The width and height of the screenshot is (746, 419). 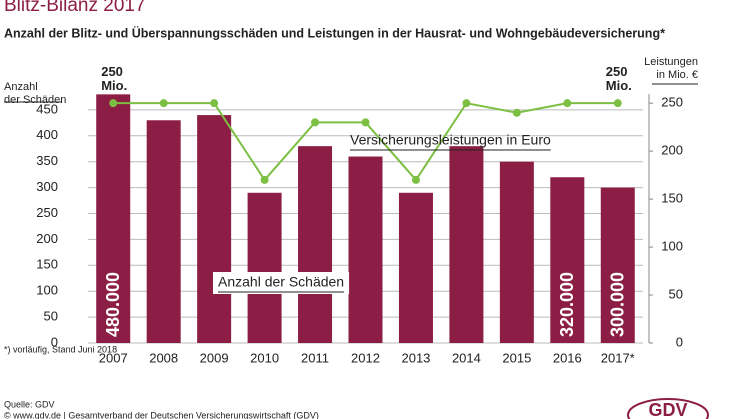 What do you see at coordinates (679, 341) in the screenshot?
I see `y2-tick-label: 0` at bounding box center [679, 341].